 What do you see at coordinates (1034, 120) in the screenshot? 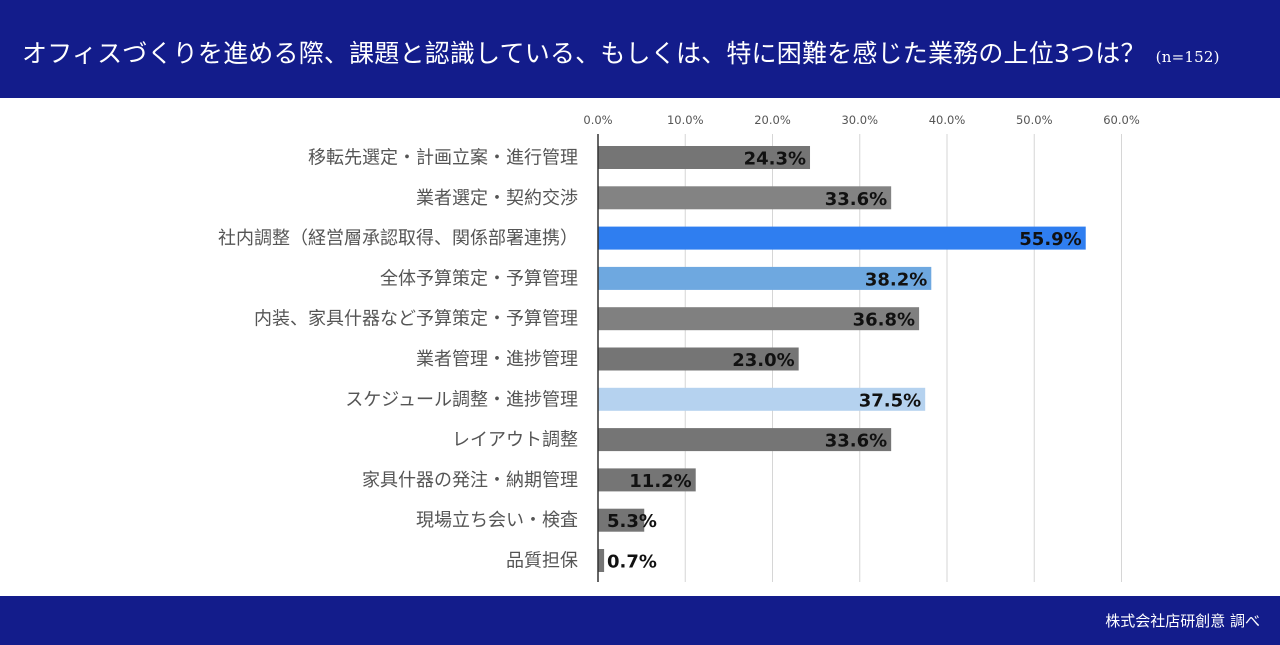
I see `x-tick-label: 50.0%` at bounding box center [1034, 120].